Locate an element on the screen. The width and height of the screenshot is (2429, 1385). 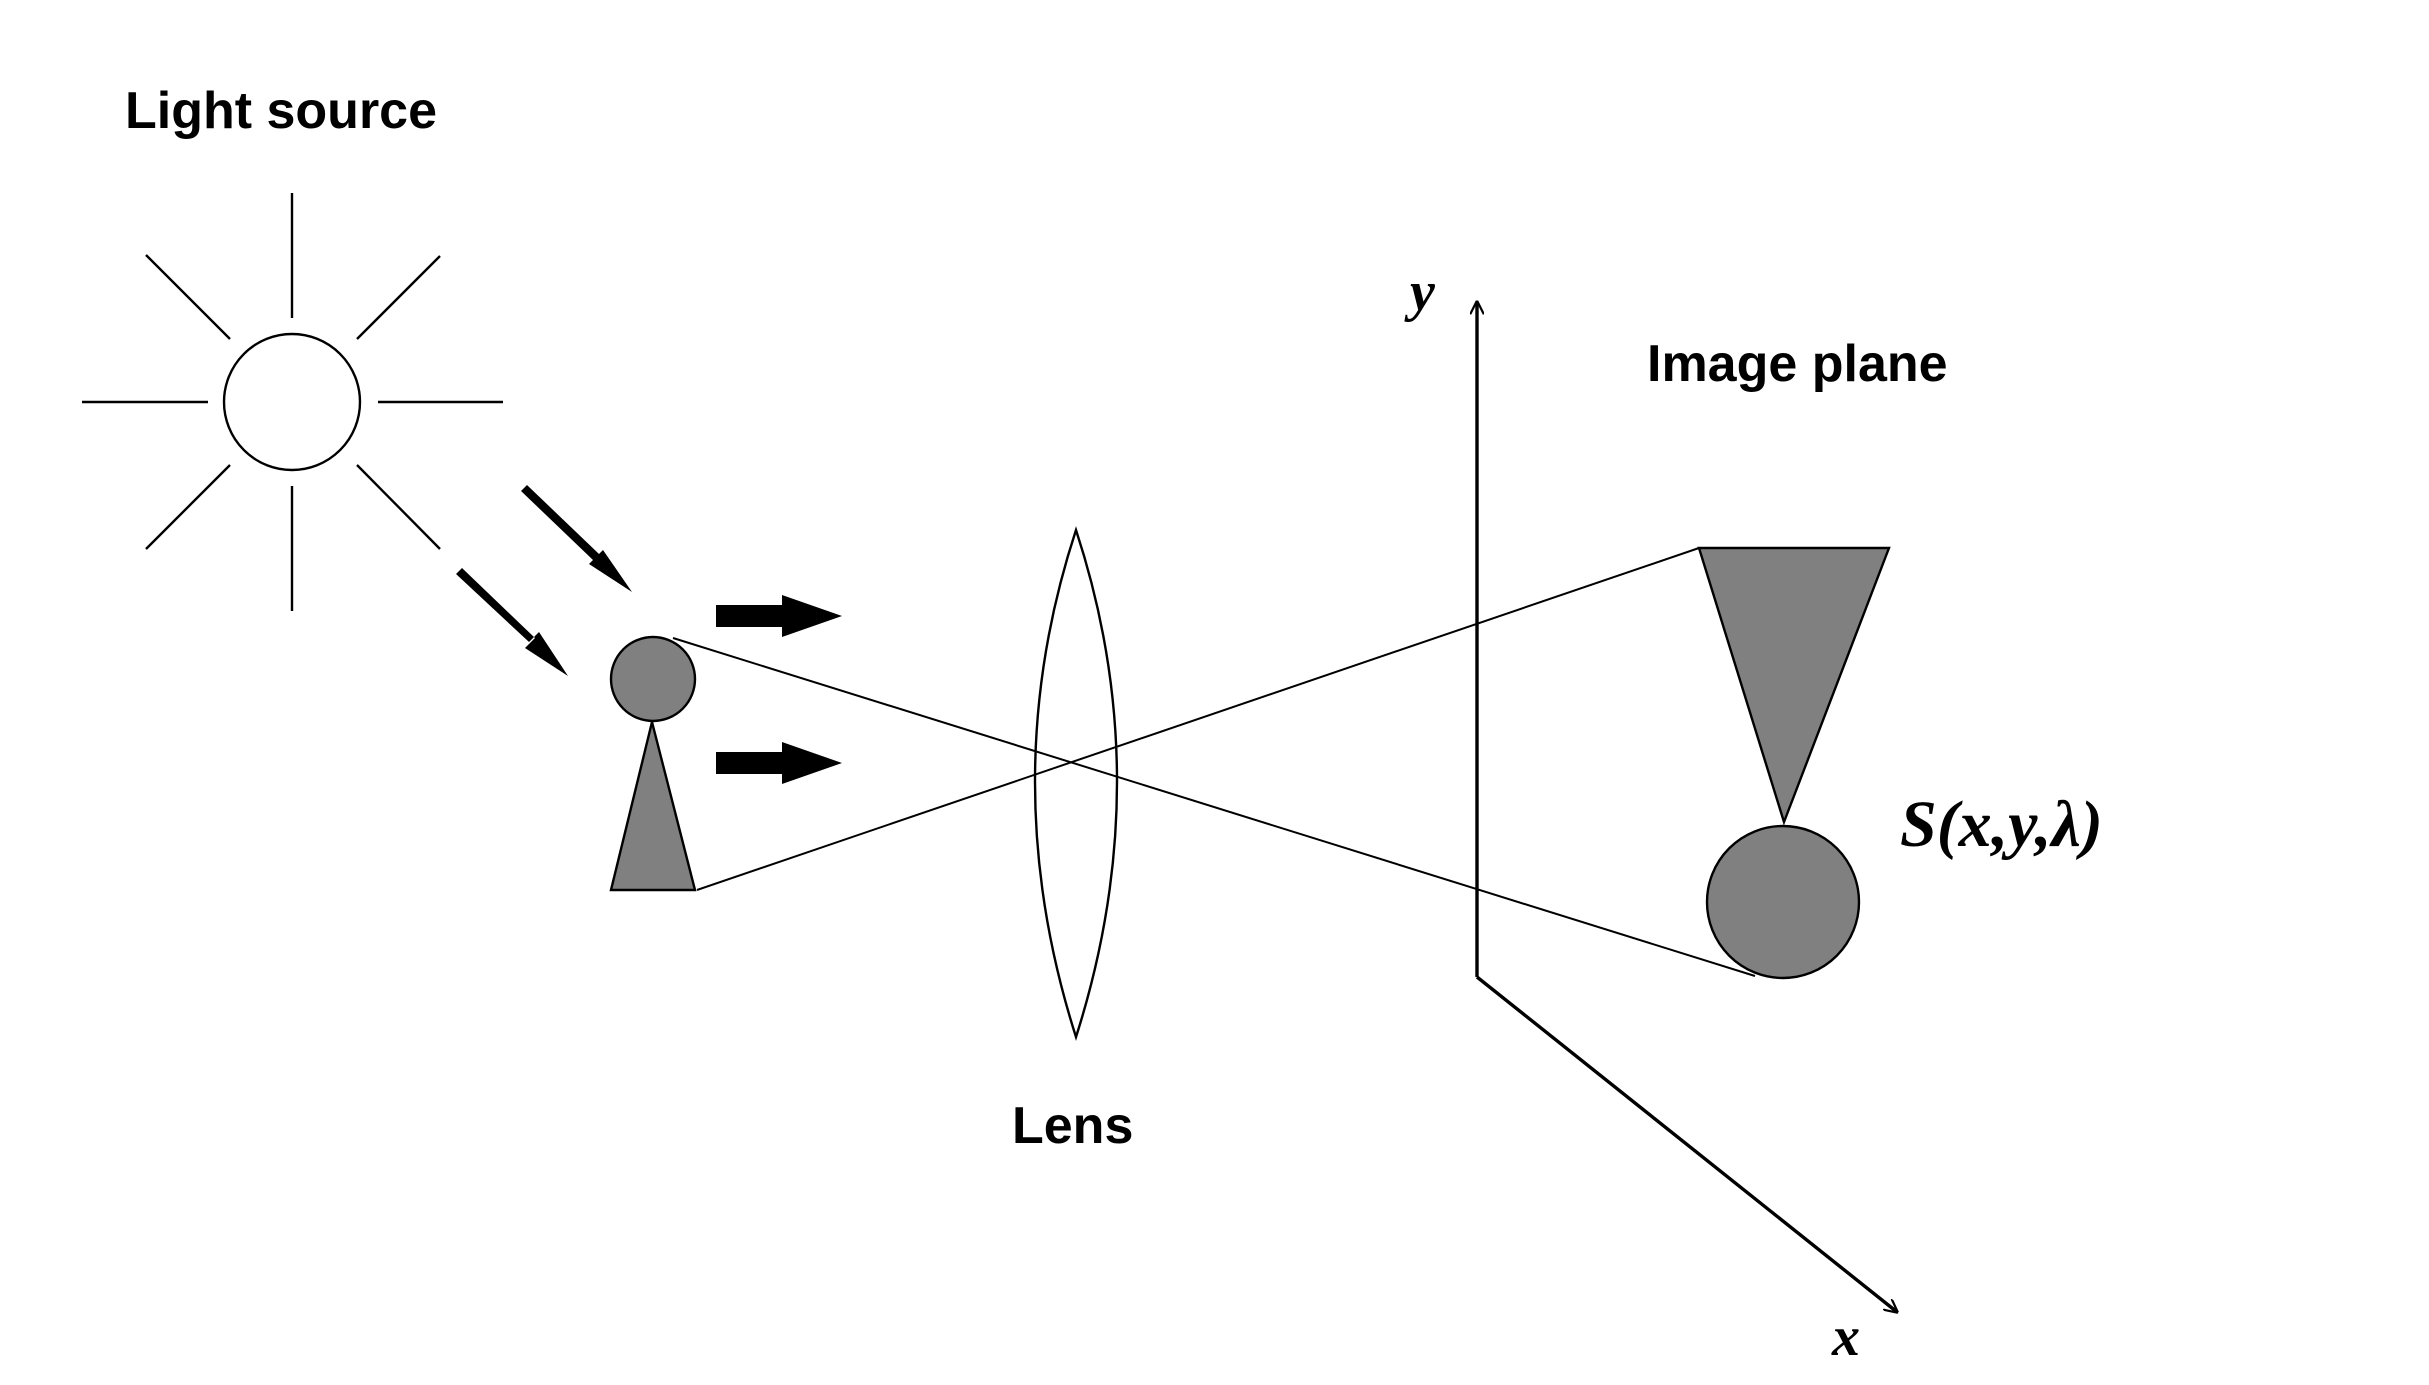
light-source-label: Light source is located at coordinates (281, 111).